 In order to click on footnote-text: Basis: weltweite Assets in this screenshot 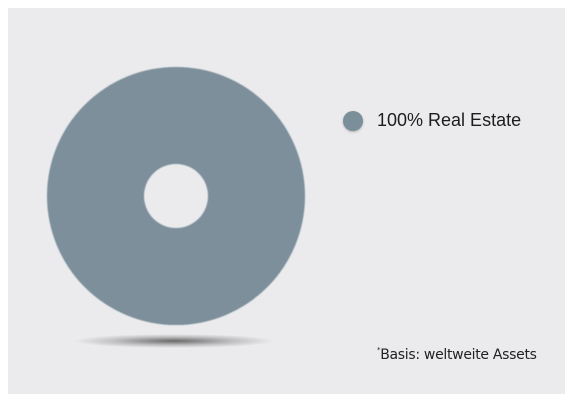, I will do `click(458, 355)`.